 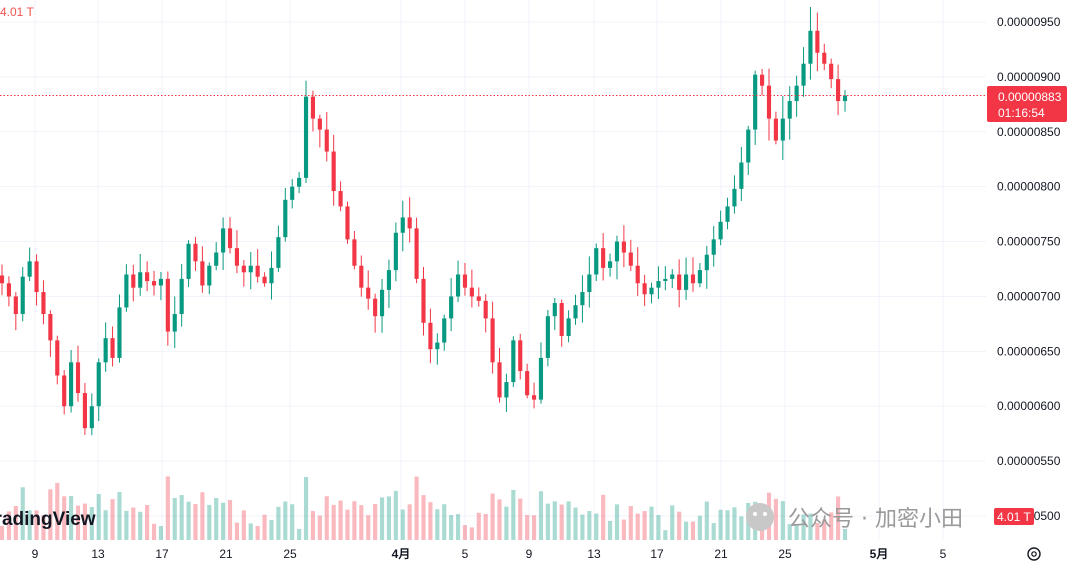 What do you see at coordinates (98, 554) in the screenshot?
I see `x-tick-label: 13` at bounding box center [98, 554].